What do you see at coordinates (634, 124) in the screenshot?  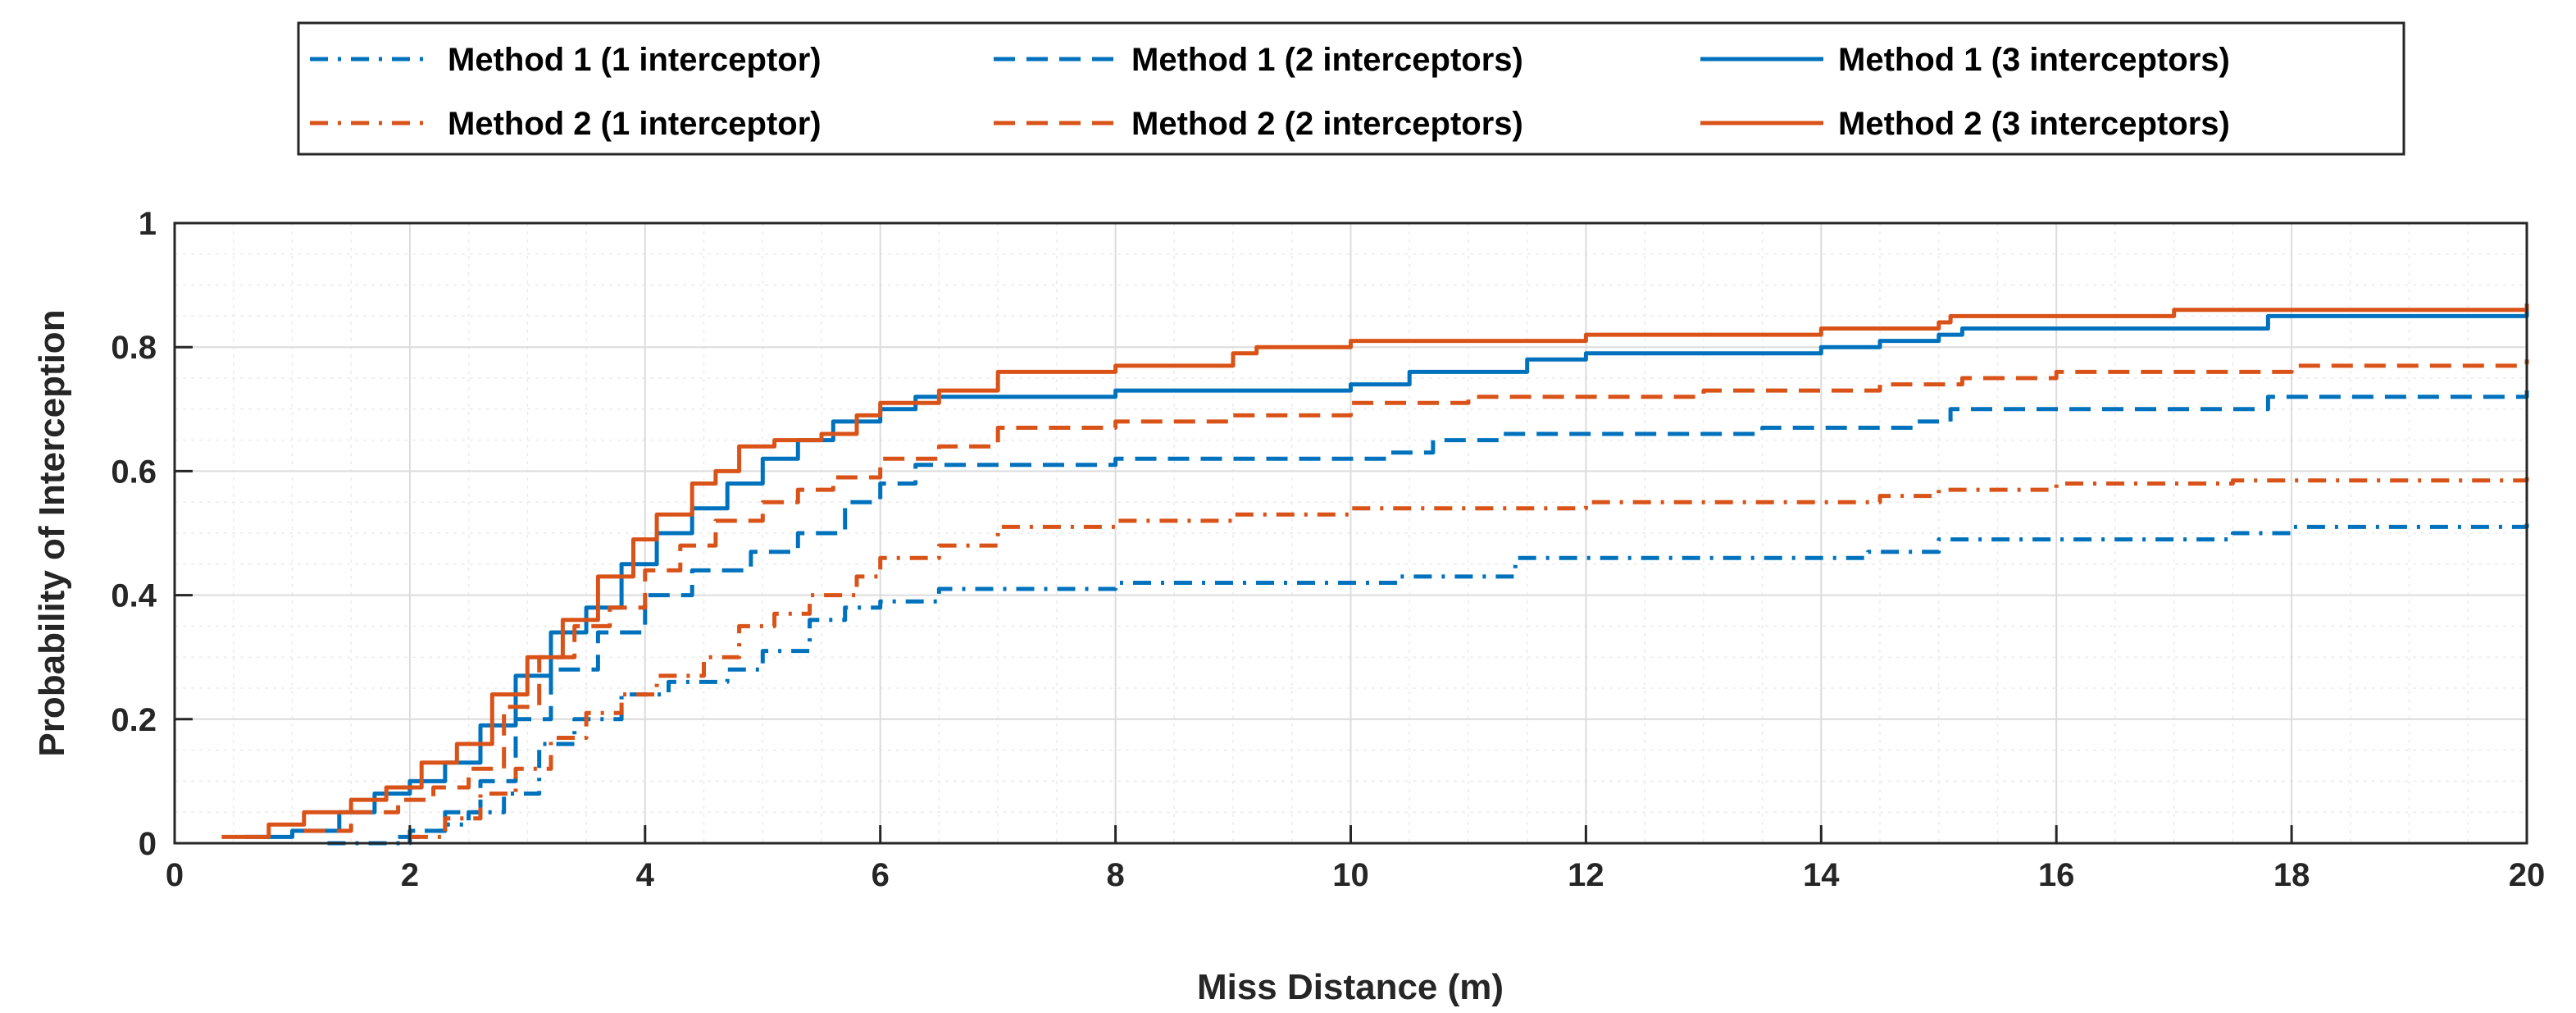 I see `legend-label-4: Method 2 (1 interceptor)` at bounding box center [634, 124].